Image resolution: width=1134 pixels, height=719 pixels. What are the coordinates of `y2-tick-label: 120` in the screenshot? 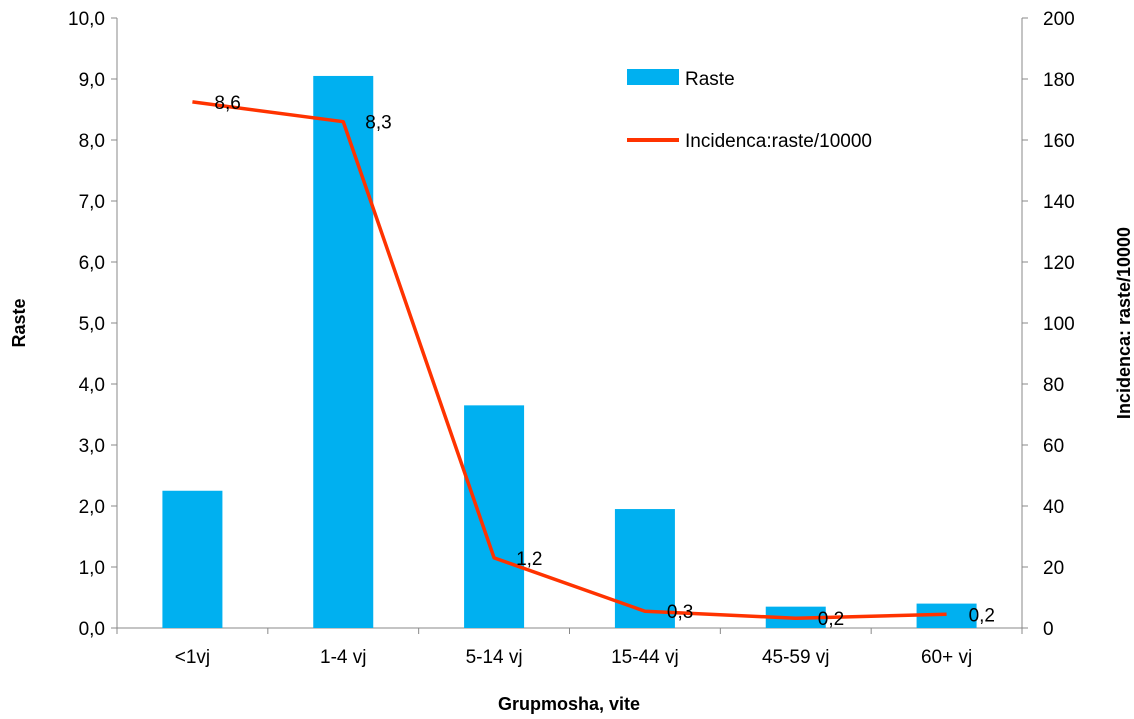 It's located at (1059, 263).